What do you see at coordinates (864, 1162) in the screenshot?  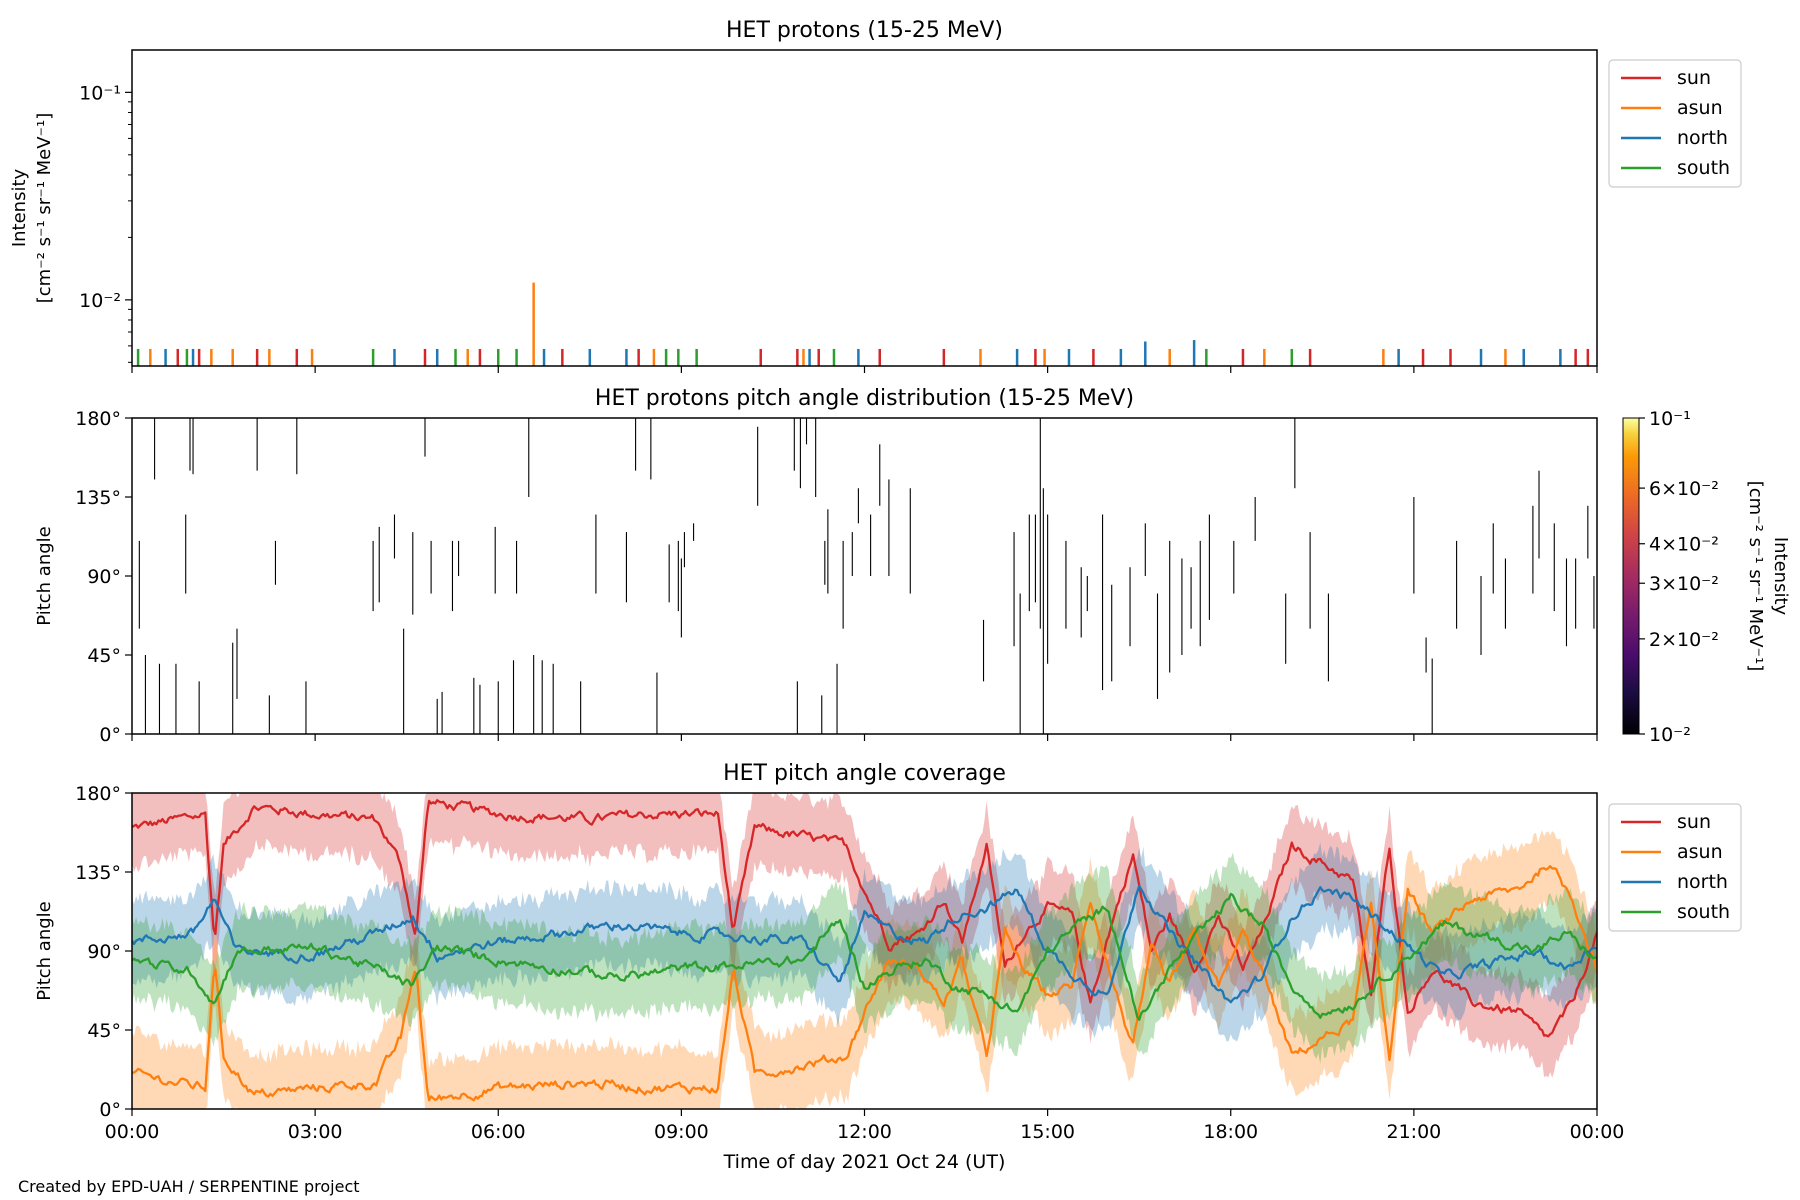 I see `x-axis-label: Time of day 2021 Oct 24 (UT)` at bounding box center [864, 1162].